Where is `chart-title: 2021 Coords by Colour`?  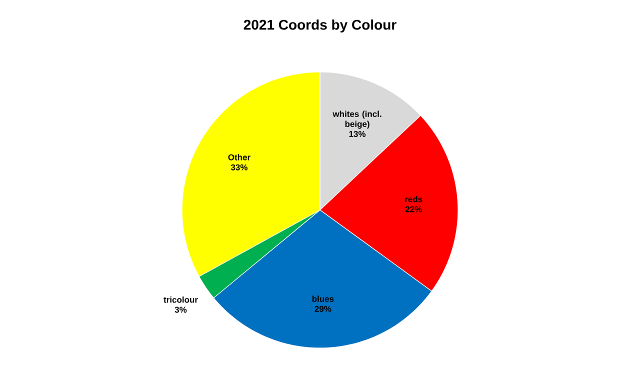
chart-title: 2021 Coords by Colour is located at coordinates (320, 26).